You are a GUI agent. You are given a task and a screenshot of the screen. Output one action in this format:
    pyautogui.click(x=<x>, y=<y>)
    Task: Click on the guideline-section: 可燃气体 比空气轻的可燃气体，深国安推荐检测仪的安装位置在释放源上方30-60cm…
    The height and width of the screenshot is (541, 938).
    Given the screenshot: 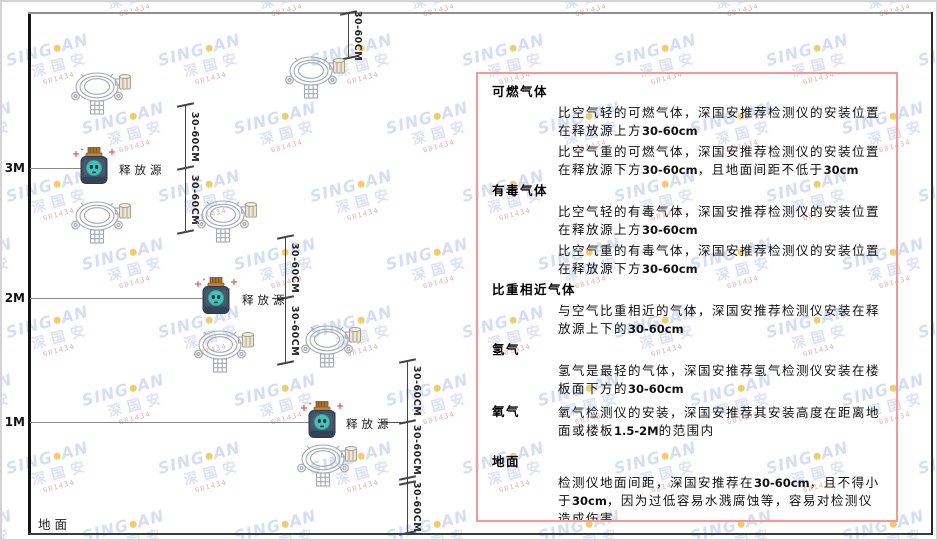 What is the action you would take?
    pyautogui.click(x=687, y=131)
    